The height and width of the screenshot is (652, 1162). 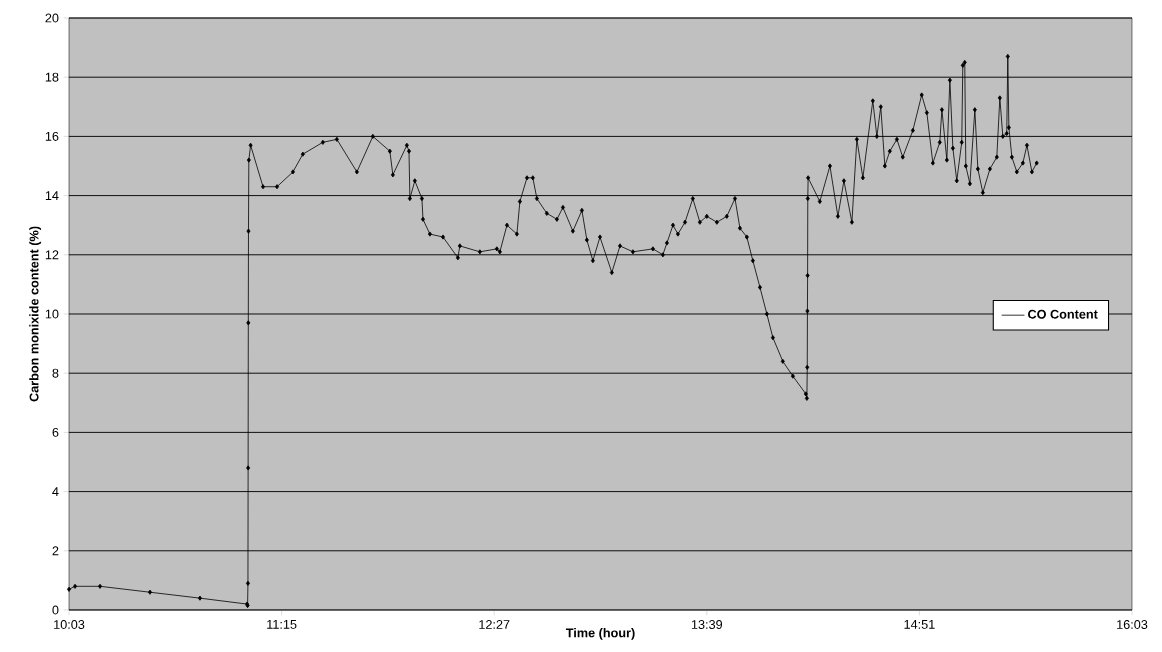 What do you see at coordinates (55, 373) in the screenshot?
I see `y-tick-label: 8` at bounding box center [55, 373].